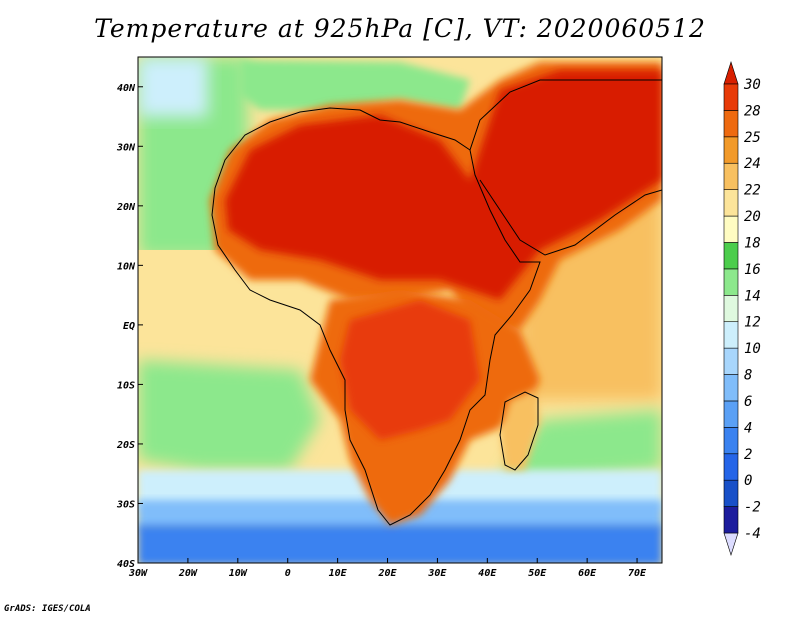  I want to click on colorbar-label: 22, so click(752, 191).